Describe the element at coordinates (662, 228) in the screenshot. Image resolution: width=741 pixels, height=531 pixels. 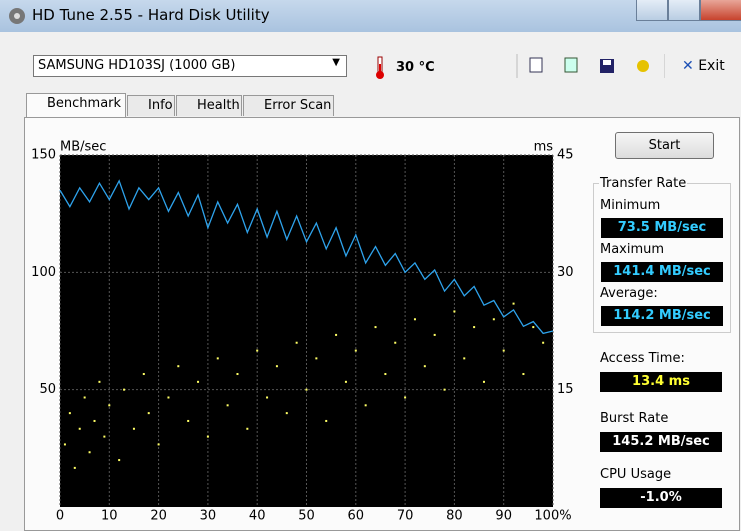
I see `minimum-value: 73.5 MB/sec` at that location.